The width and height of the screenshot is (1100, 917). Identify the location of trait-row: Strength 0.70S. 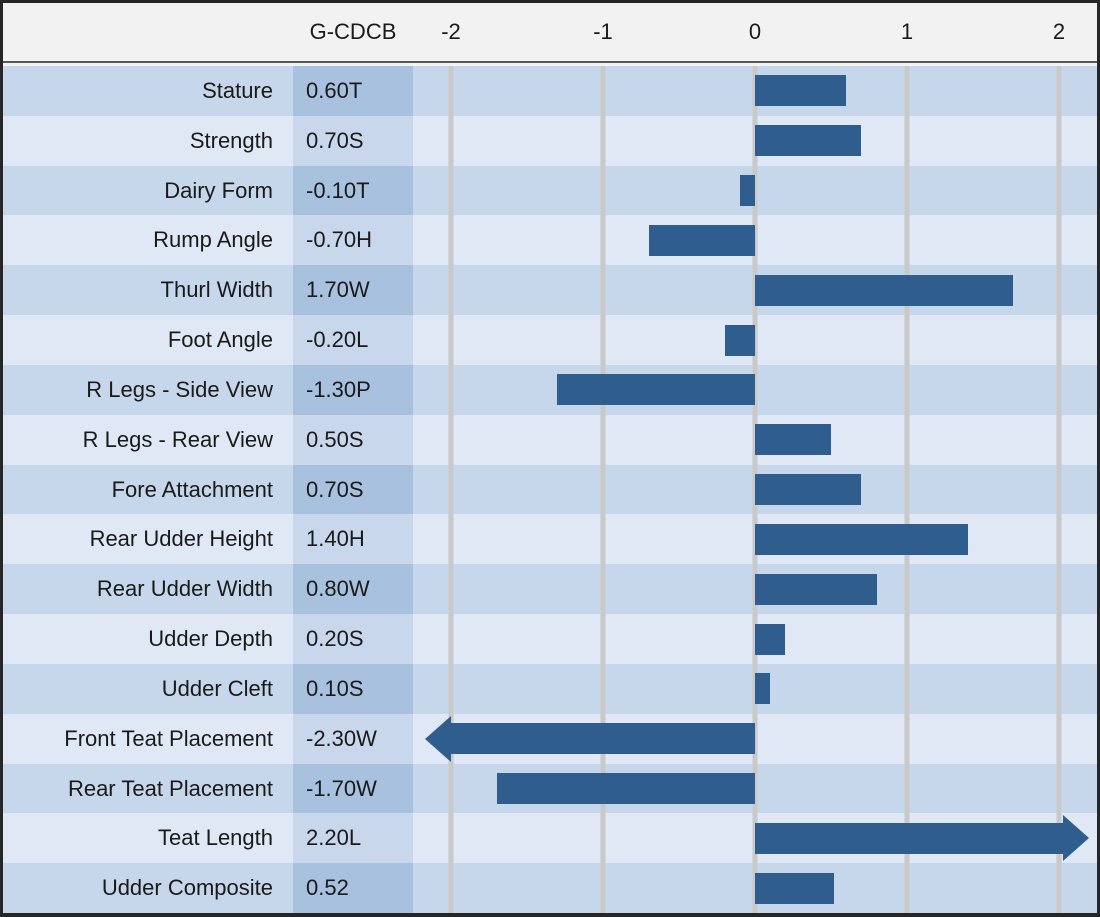
(550, 140).